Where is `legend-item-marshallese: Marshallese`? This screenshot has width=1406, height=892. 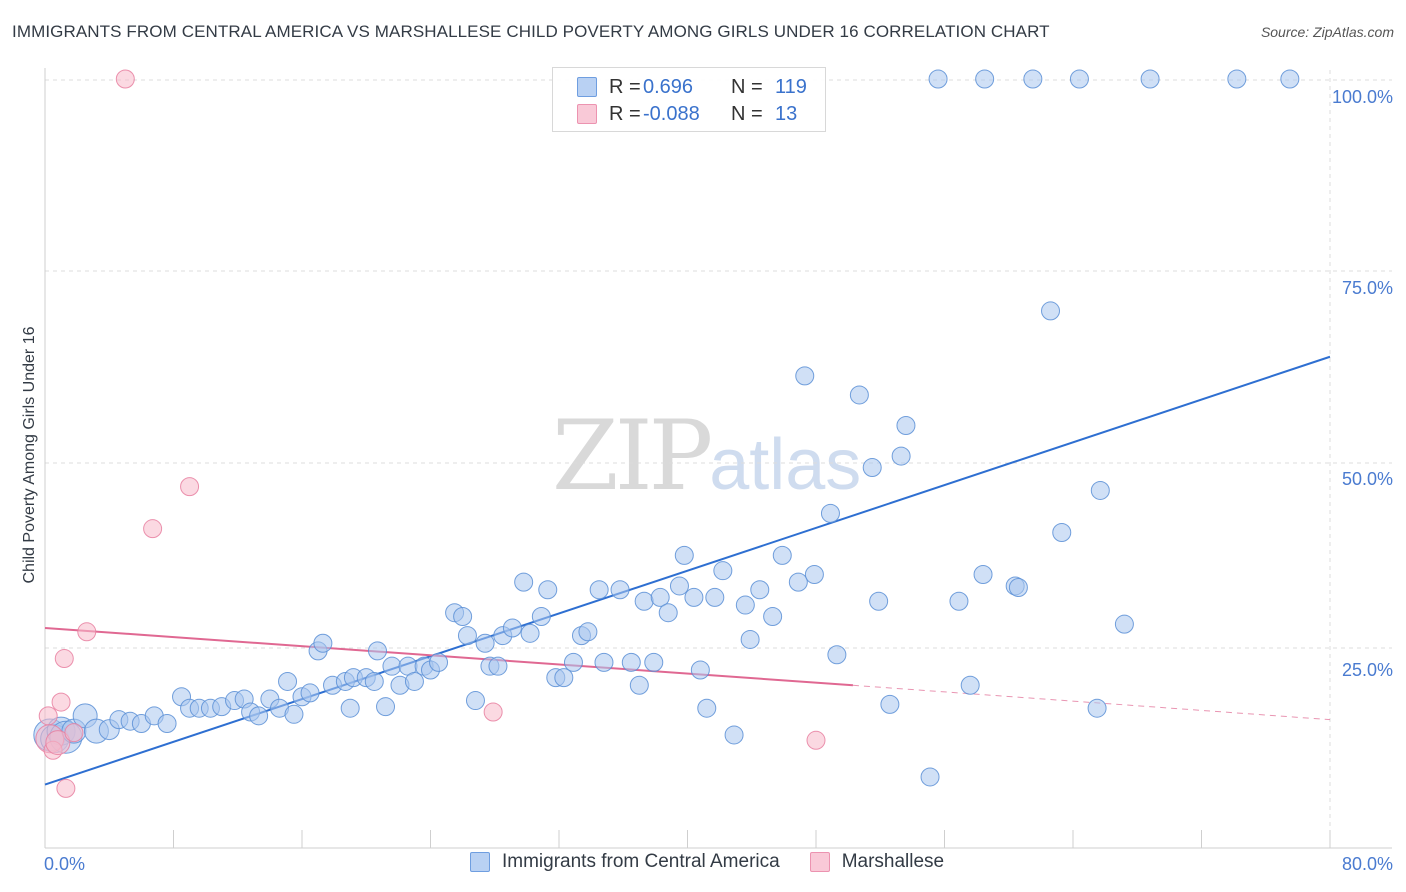 legend-item-marshallese: Marshallese is located at coordinates (877, 862).